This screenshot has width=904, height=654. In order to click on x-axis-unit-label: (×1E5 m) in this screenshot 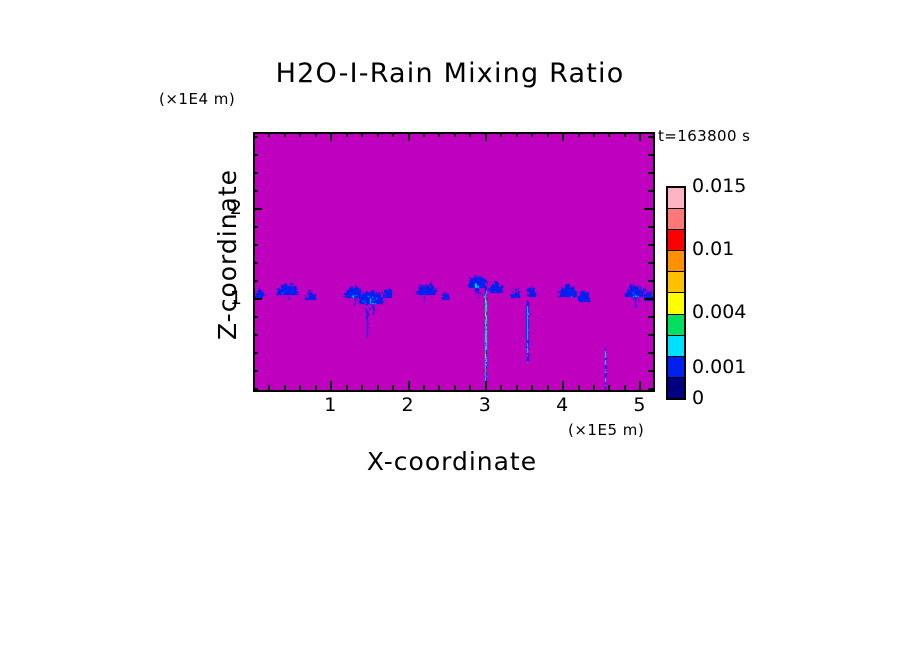, I will do `click(606, 430)`.